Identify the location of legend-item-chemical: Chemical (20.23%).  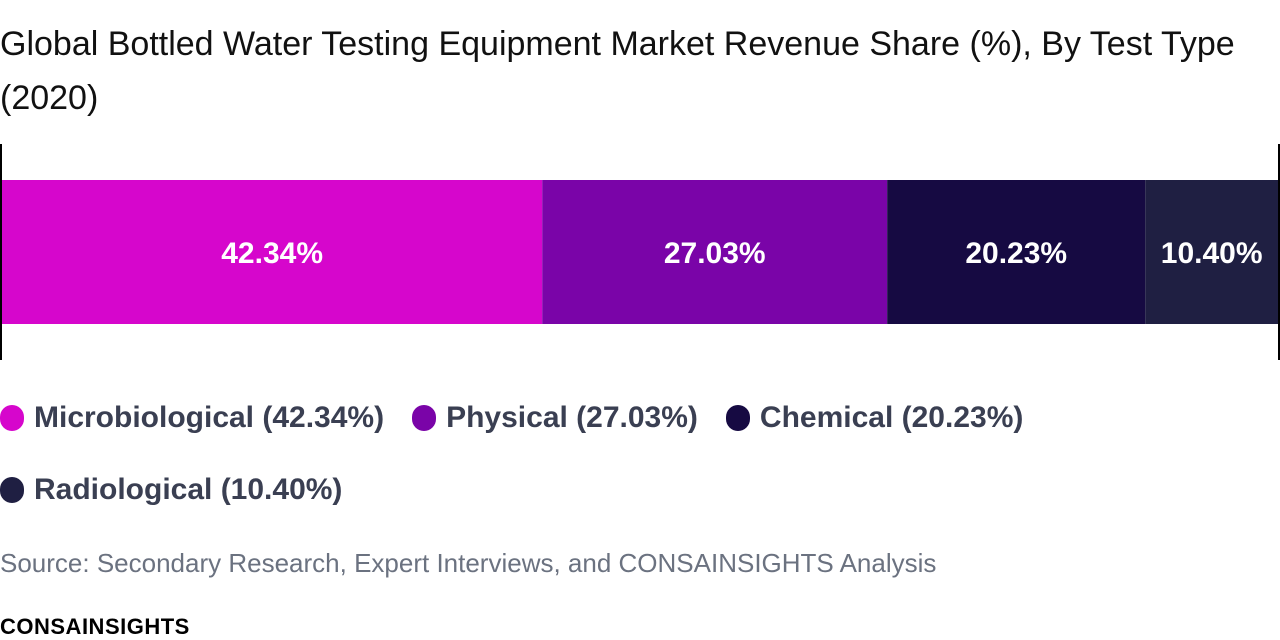
(874, 418).